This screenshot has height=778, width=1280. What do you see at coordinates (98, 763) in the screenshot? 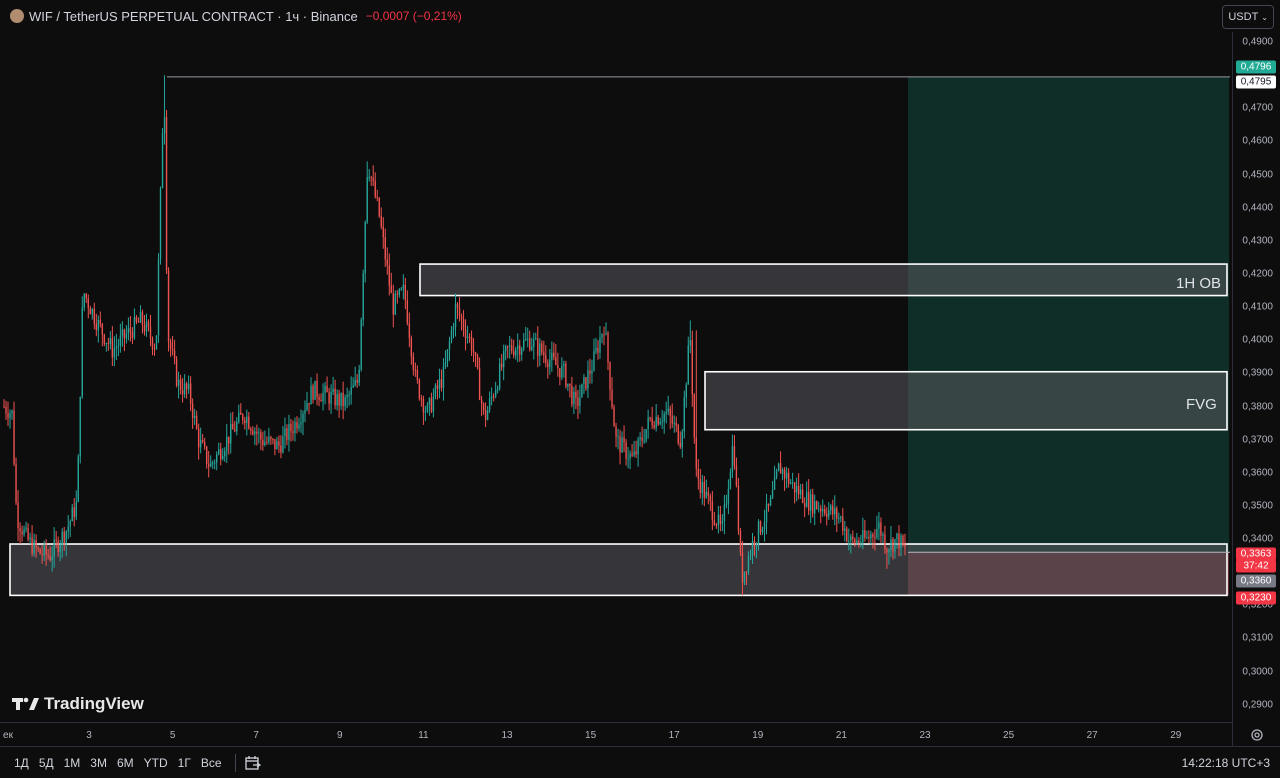
I see `timeframe-button: 3М` at bounding box center [98, 763].